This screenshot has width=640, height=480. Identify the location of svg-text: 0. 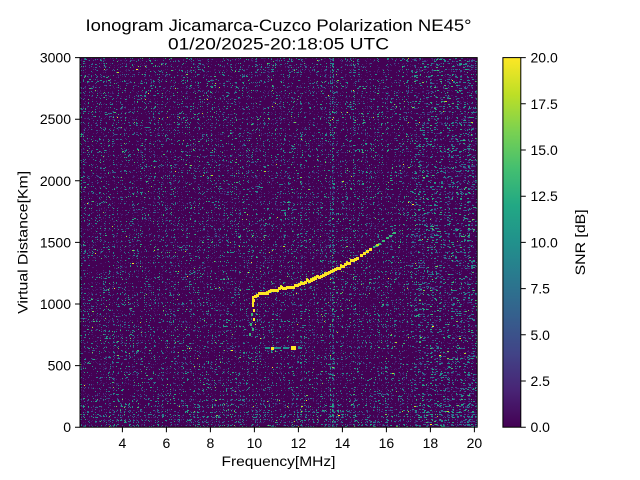
(67, 427).